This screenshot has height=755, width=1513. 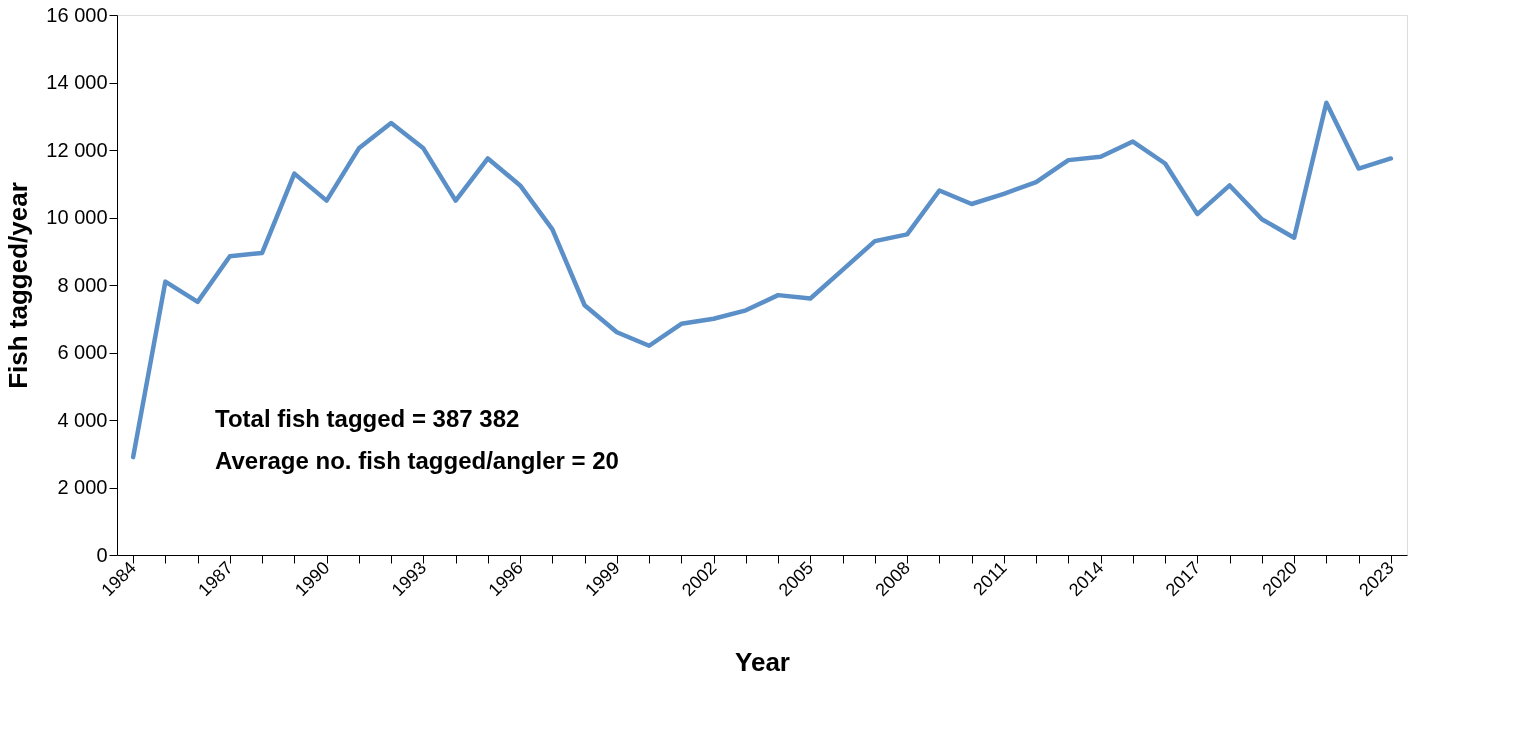 I want to click on y-tick-label: 14 000, so click(x=77, y=82).